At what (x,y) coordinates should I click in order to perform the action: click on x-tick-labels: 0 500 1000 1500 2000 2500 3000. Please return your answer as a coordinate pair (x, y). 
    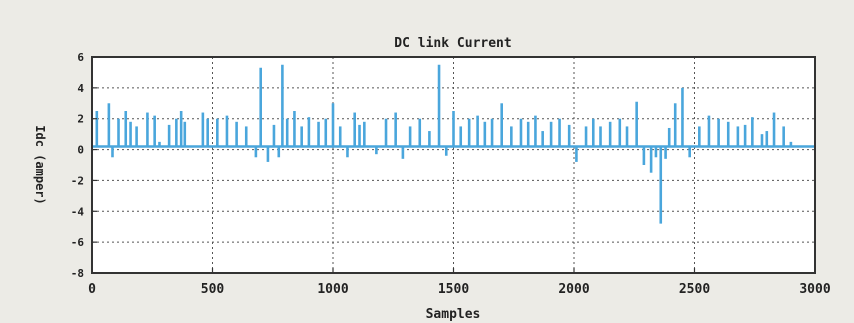
    Looking at the image, I should click on (459, 289).